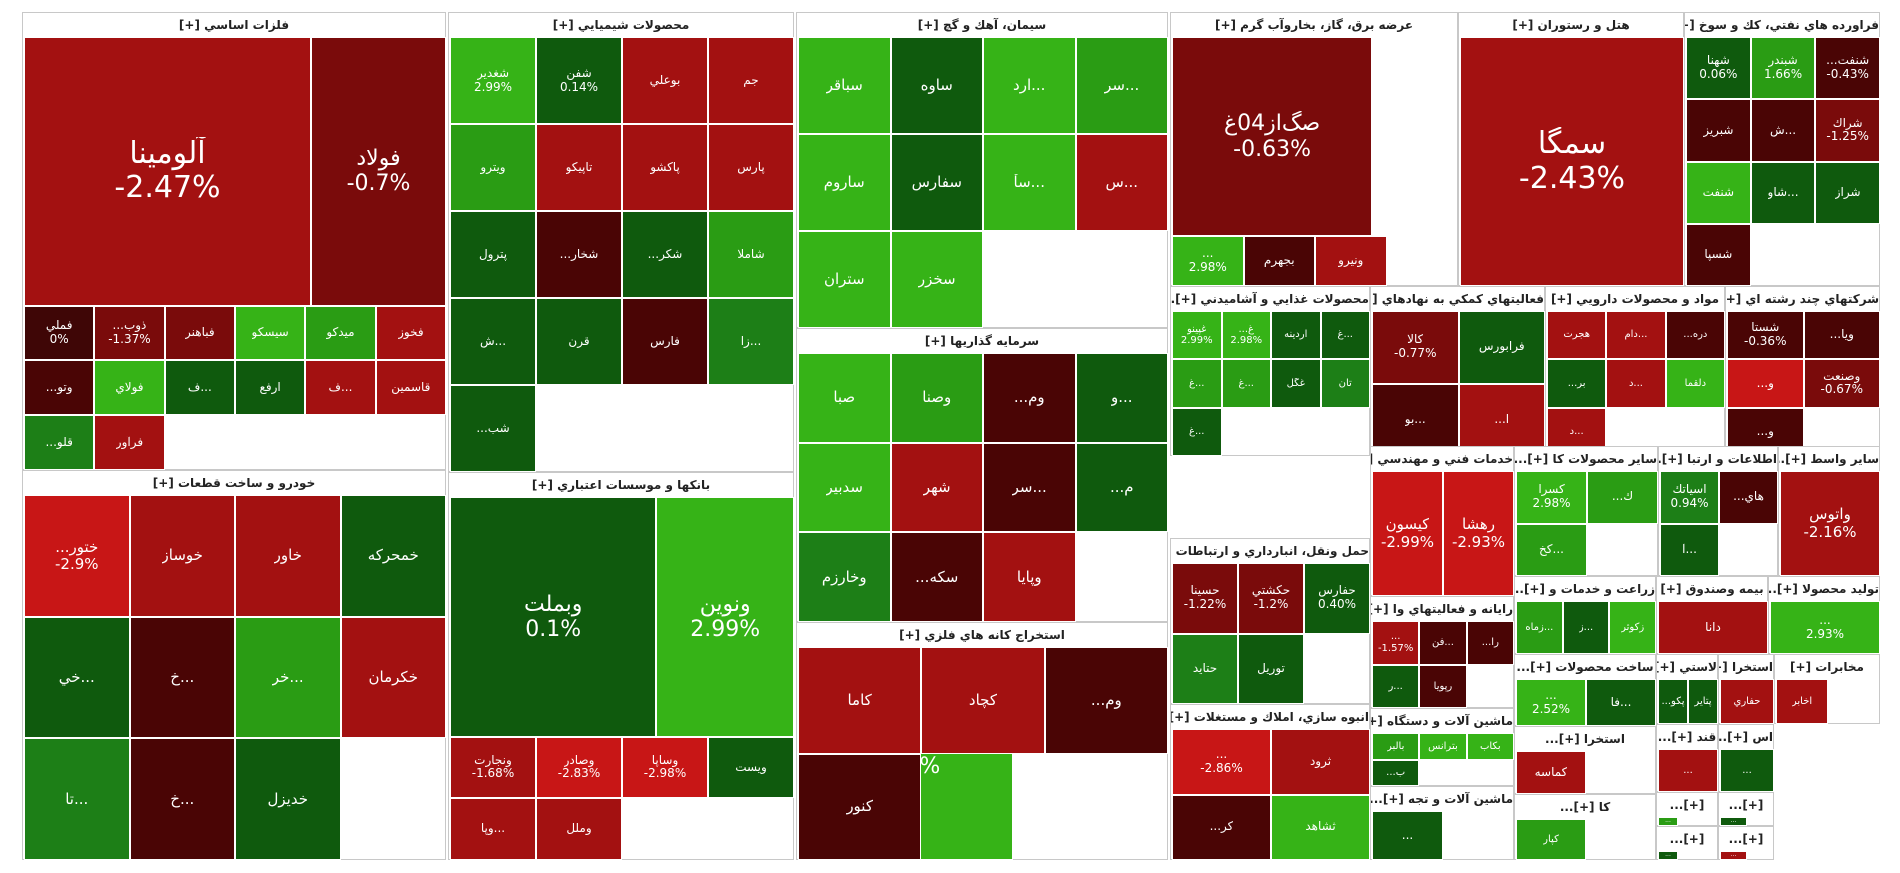 Image resolution: width=1900 pixels, height=873 pixels. Describe the element at coordinates (982, 341) in the screenshot. I see `sector-title: سرمايه گذاريها [+]` at that location.